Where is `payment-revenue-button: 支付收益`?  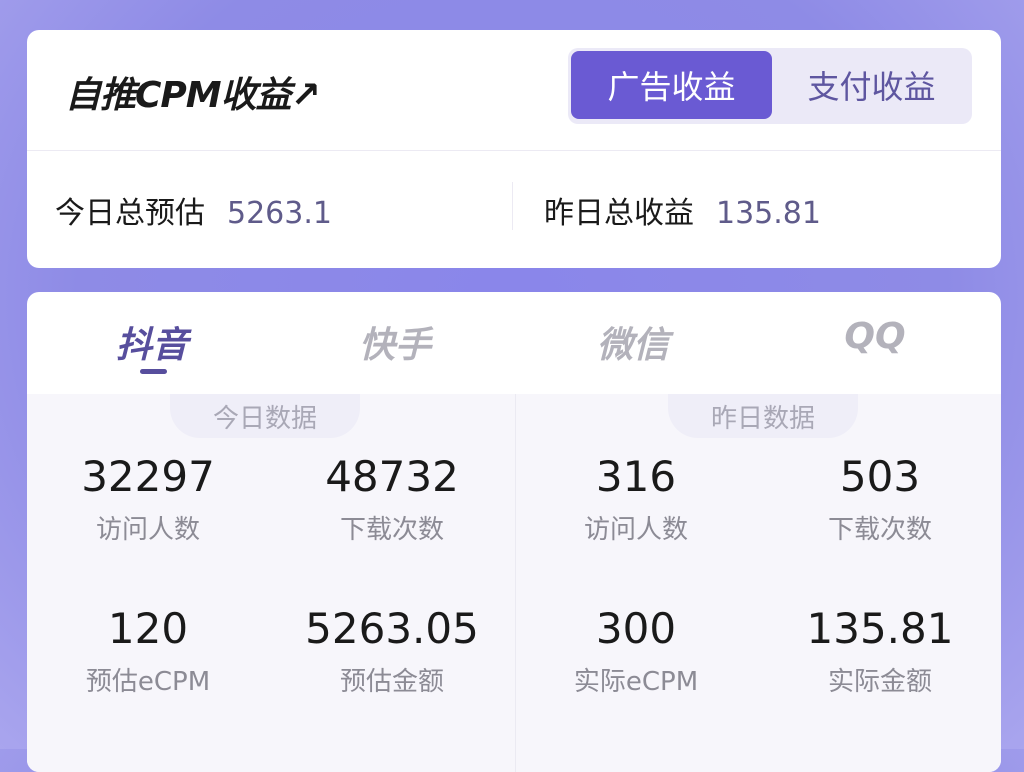 payment-revenue-button: 支付收益 is located at coordinates (871, 87).